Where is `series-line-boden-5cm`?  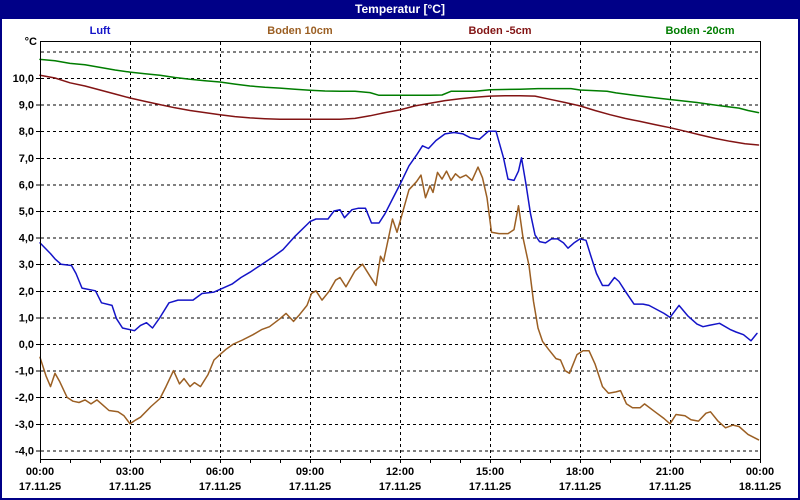
series-line-boden-5cm is located at coordinates (399, 110).